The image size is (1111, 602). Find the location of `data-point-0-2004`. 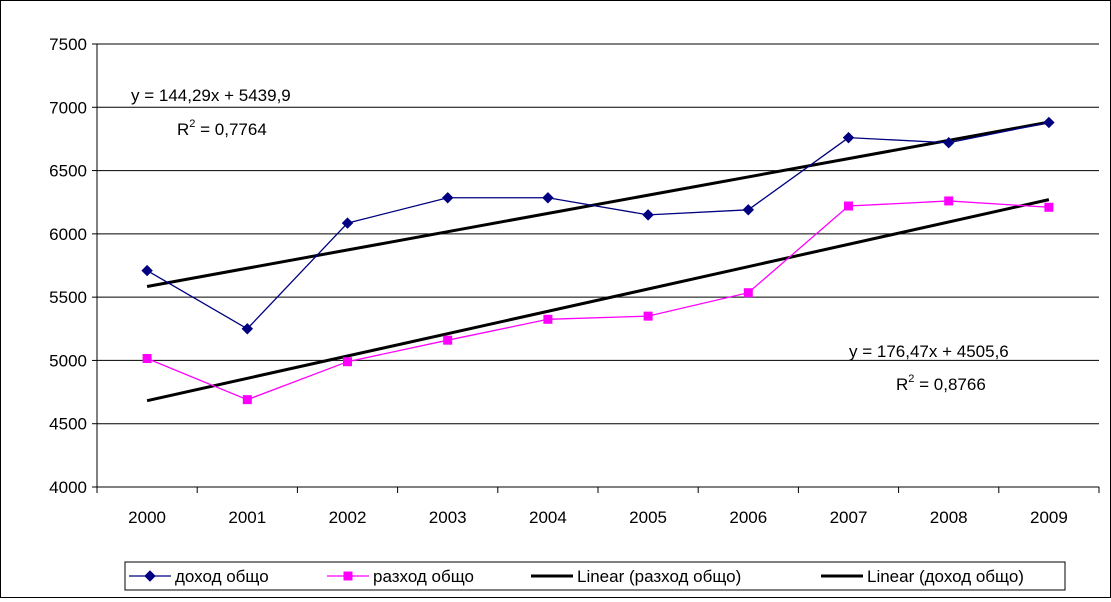

data-point-0-2004 is located at coordinates (548, 198).